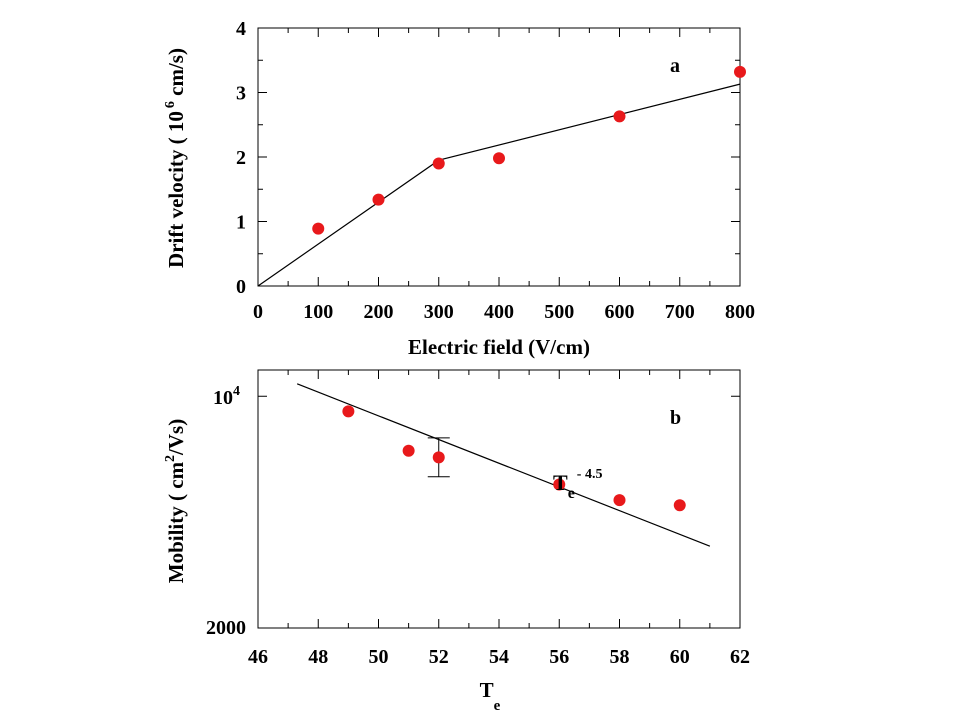 The image size is (960, 720). What do you see at coordinates (620, 312) in the screenshot?
I see `x-tick-label: 600` at bounding box center [620, 312].